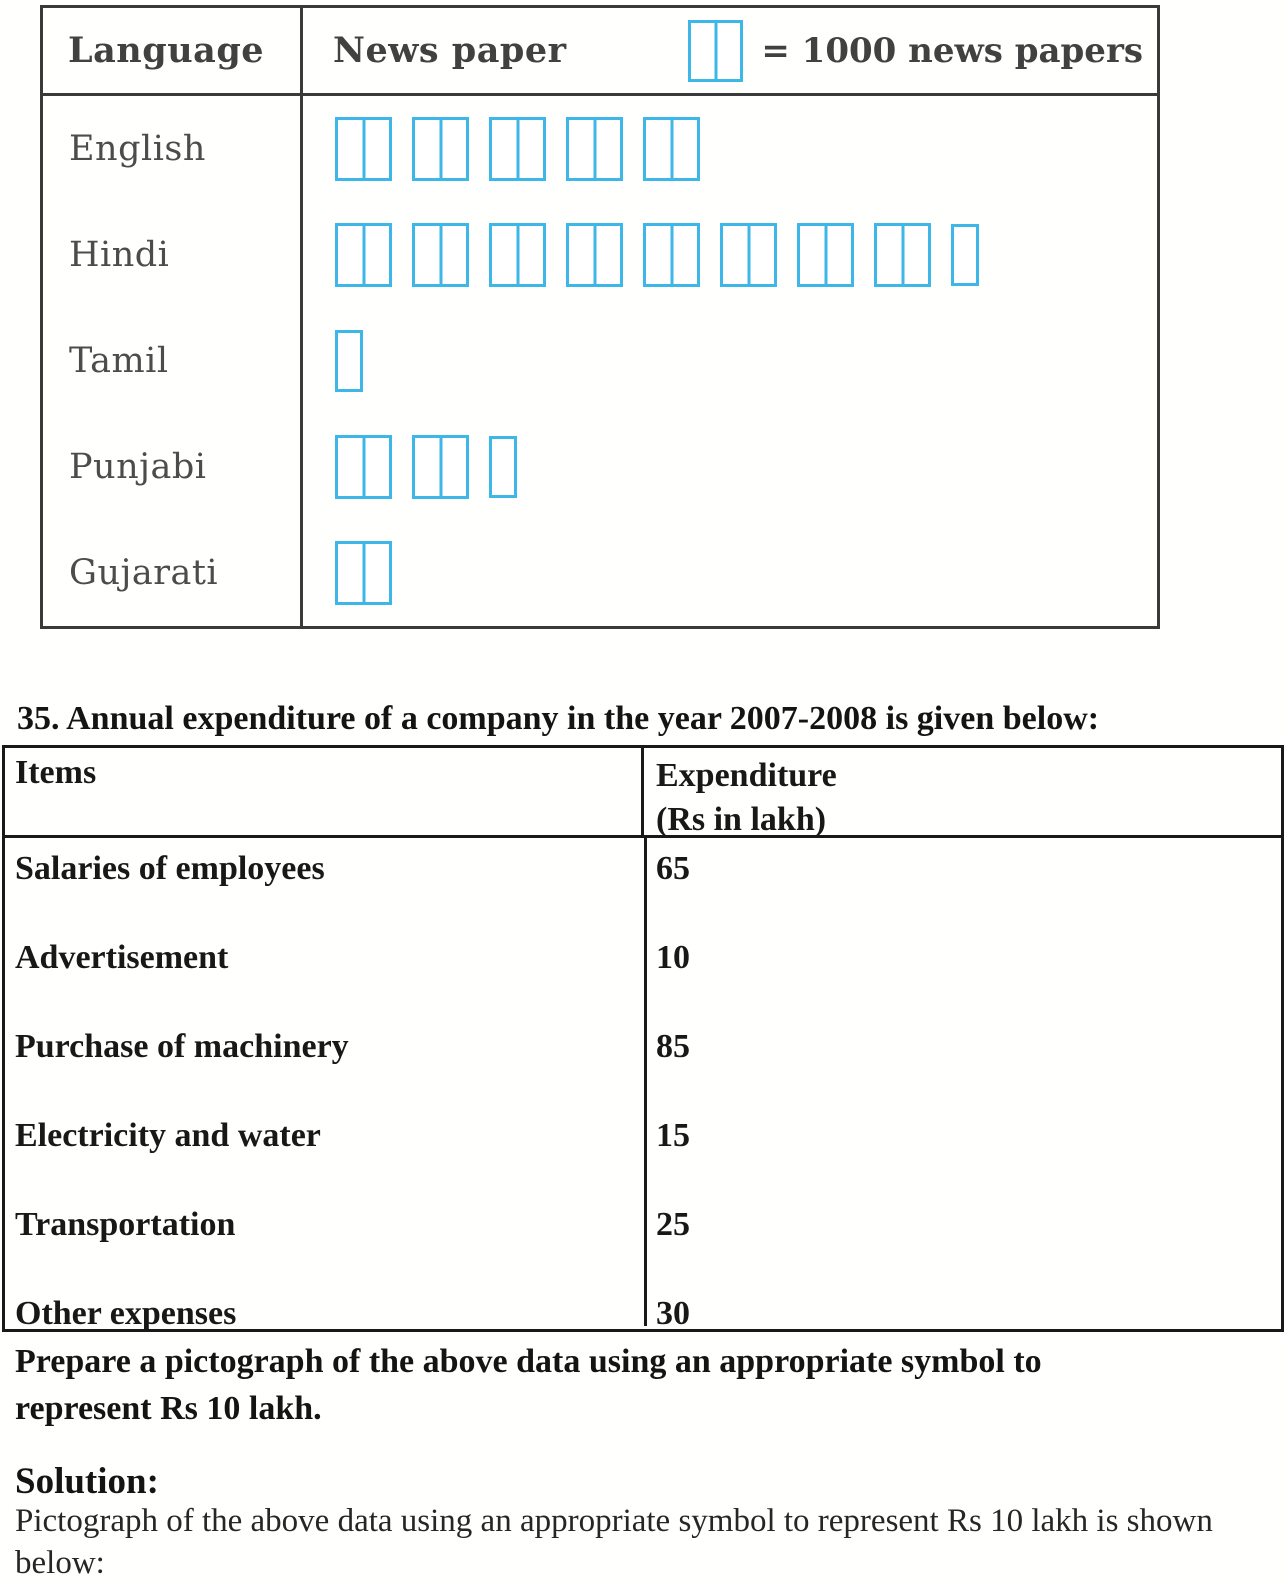 This screenshot has width=1286, height=1584. I want to click on pictograph-row: Punjabi, so click(600, 467).